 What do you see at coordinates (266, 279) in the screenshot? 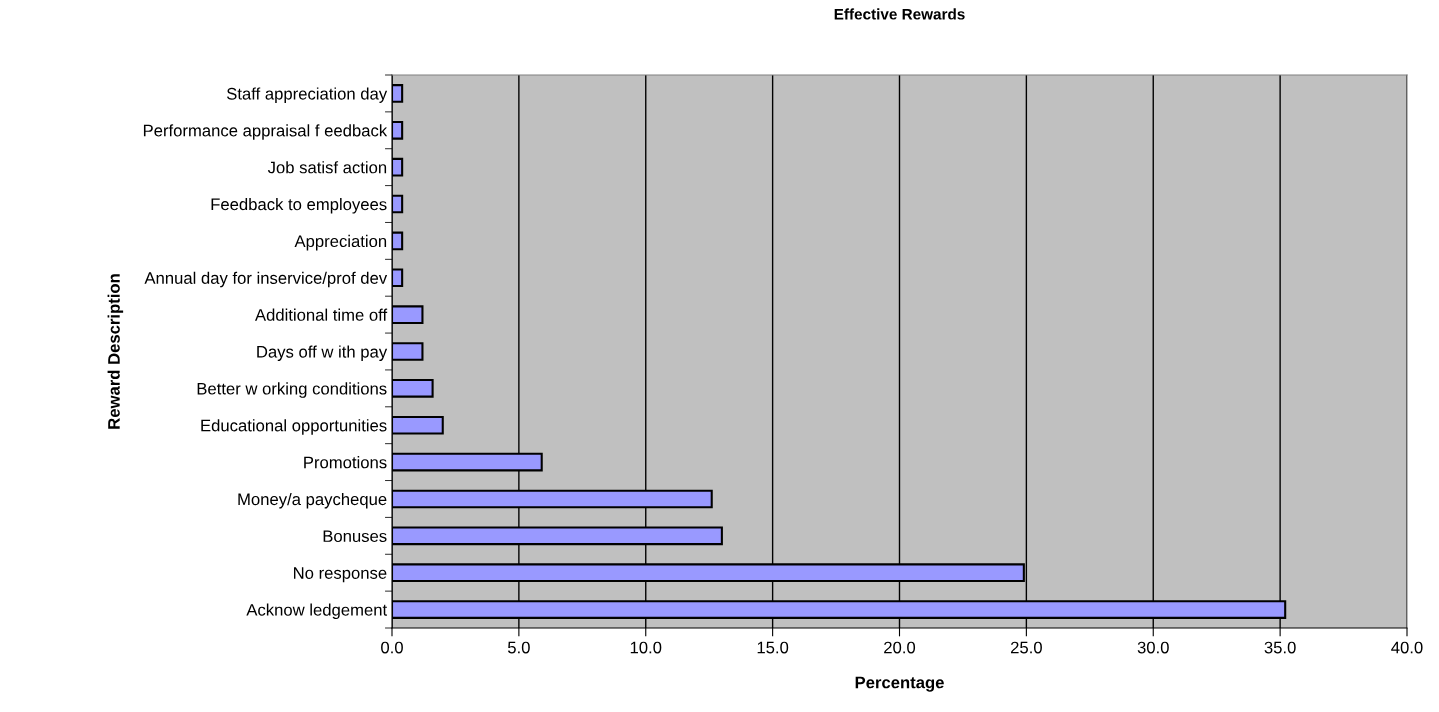
I see `y-tick-label: Annual day for inservice/prof dev` at bounding box center [266, 279].